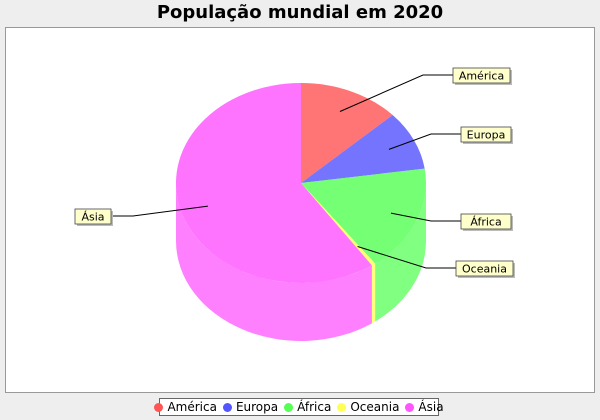 The image size is (600, 420). Describe the element at coordinates (159, 407) in the screenshot. I see `legend-swatch-america` at that location.